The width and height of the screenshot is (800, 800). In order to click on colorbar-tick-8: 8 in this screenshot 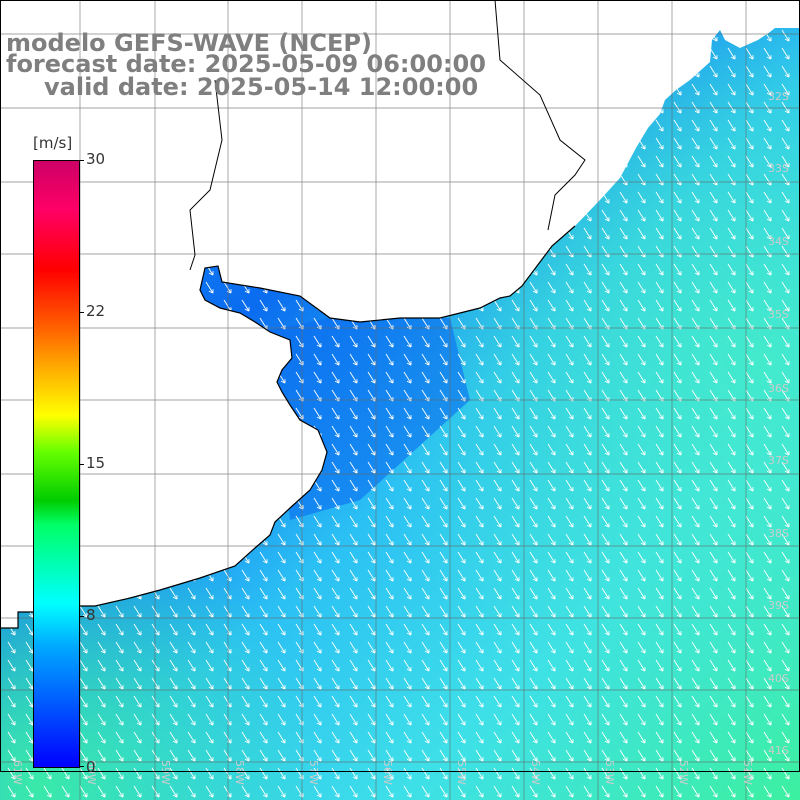, I will do `click(91, 615)`.